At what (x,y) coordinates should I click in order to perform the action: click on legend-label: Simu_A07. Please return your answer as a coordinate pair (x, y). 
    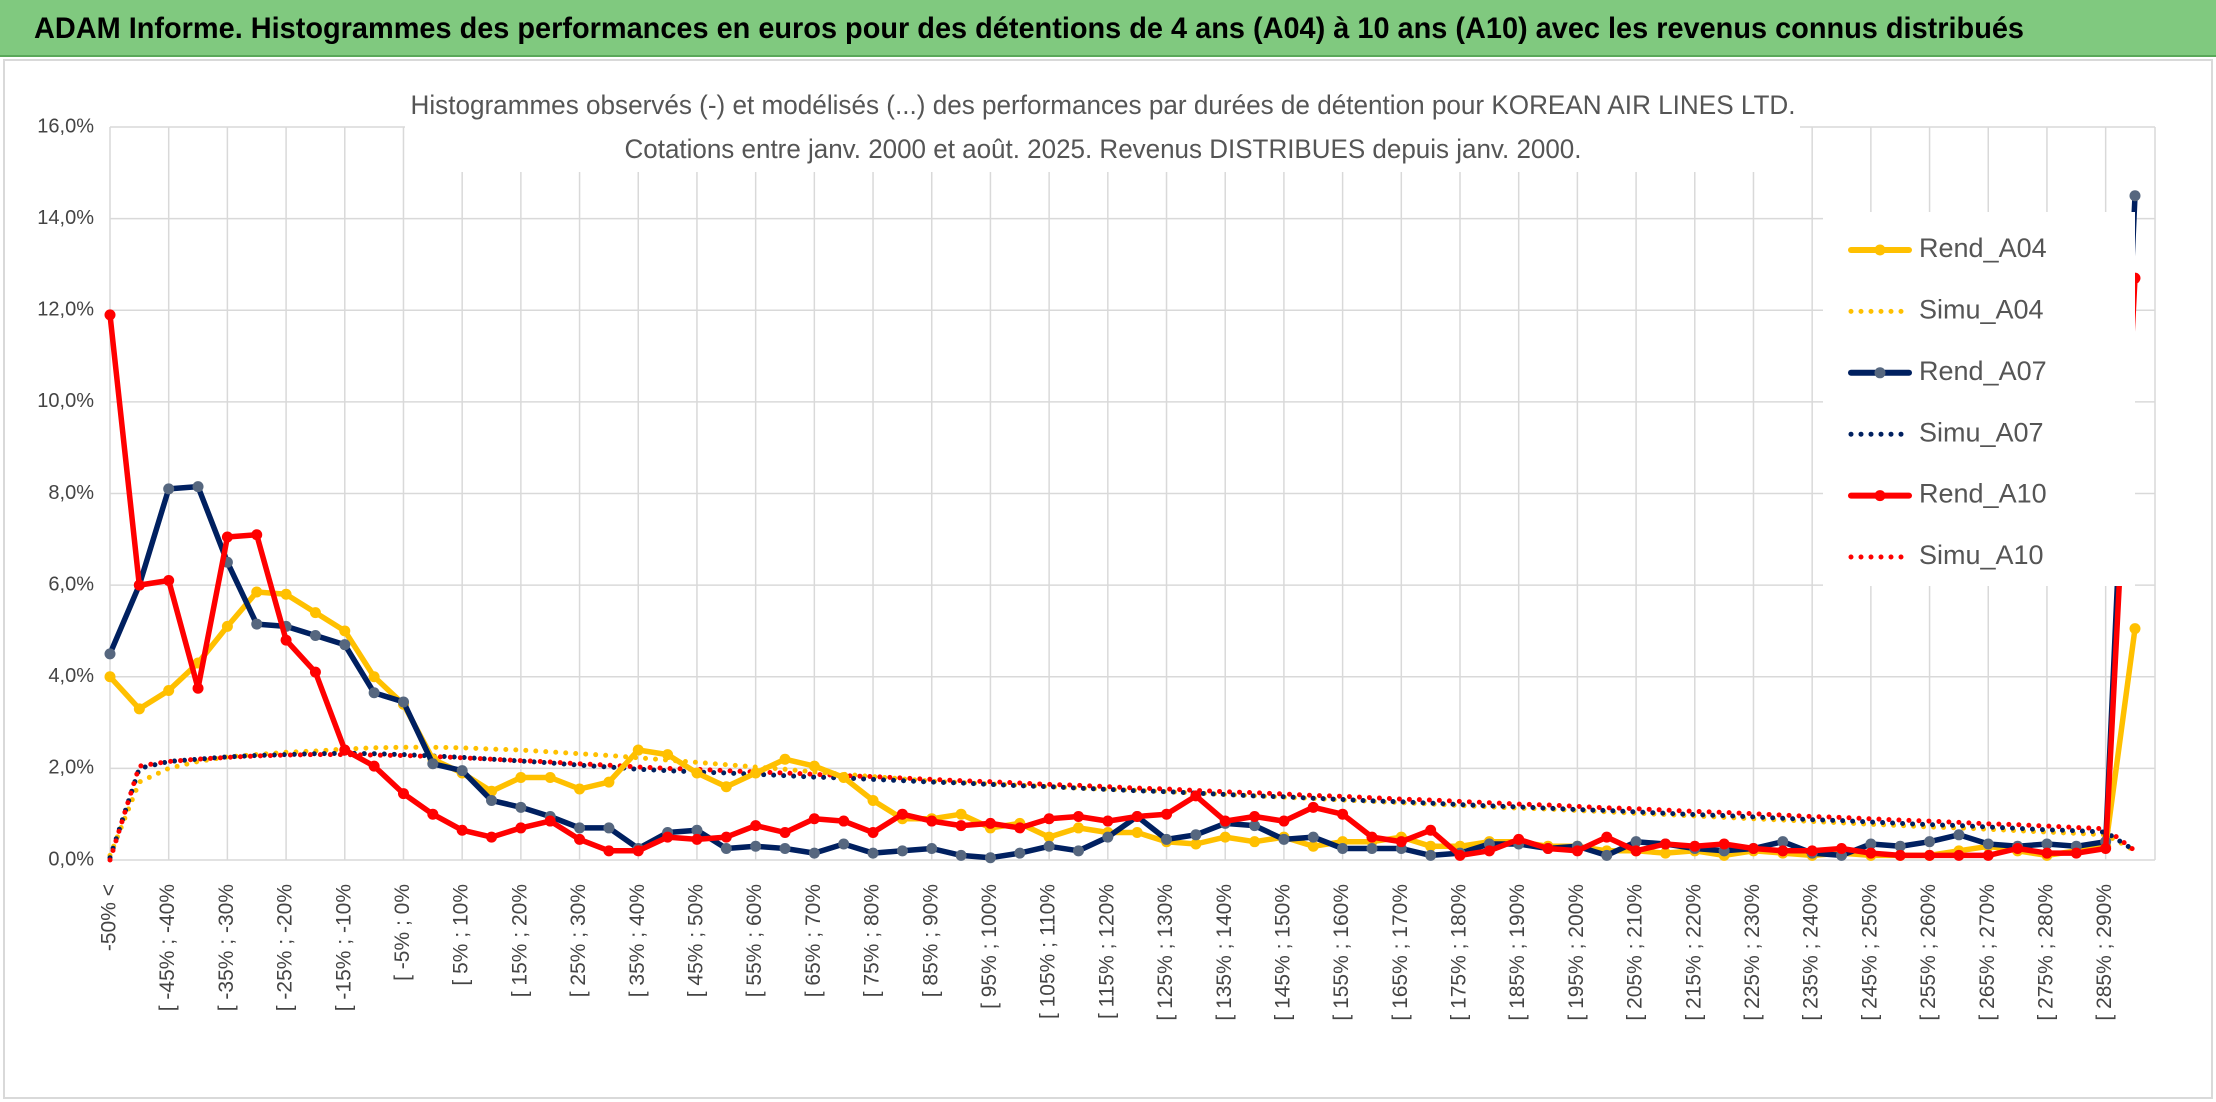
    Looking at the image, I should click on (1981, 432).